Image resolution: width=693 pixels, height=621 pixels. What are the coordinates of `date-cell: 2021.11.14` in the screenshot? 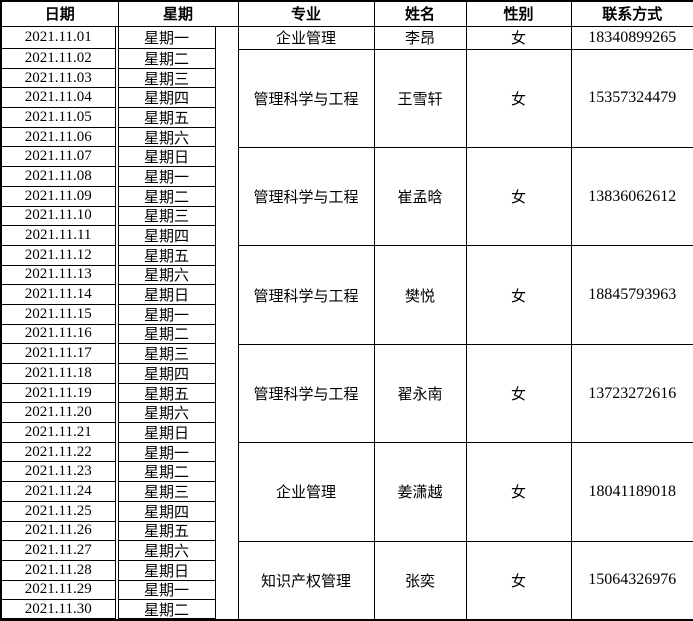 It's located at (59, 295).